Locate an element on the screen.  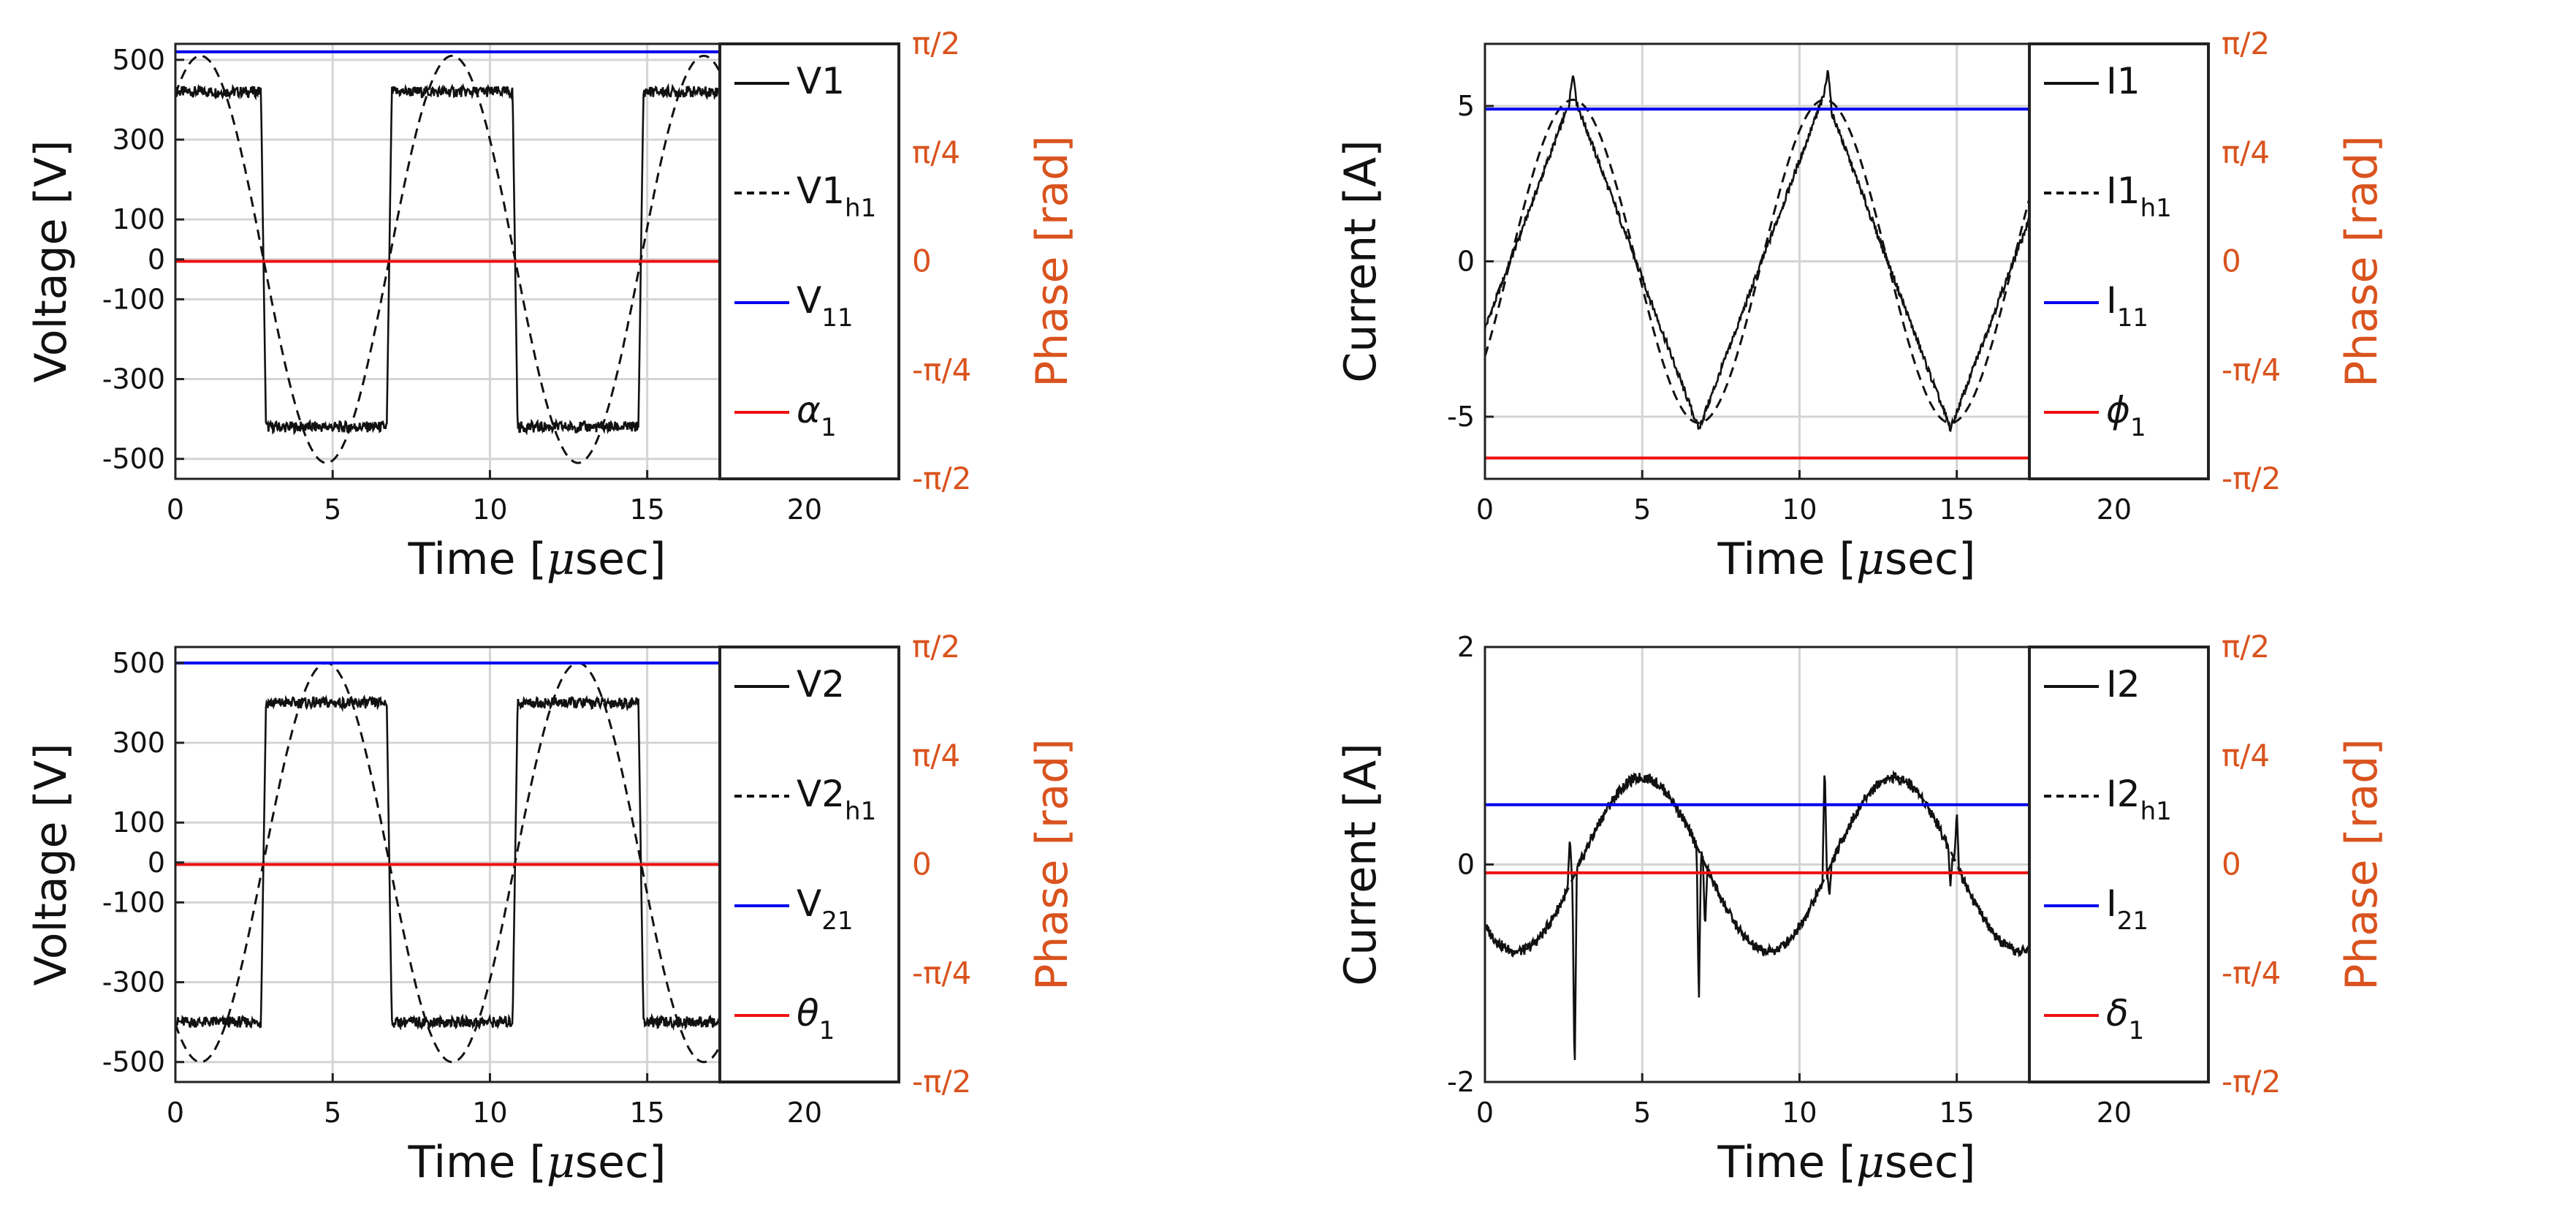
legend-label: V2h1 is located at coordinates (837, 799).